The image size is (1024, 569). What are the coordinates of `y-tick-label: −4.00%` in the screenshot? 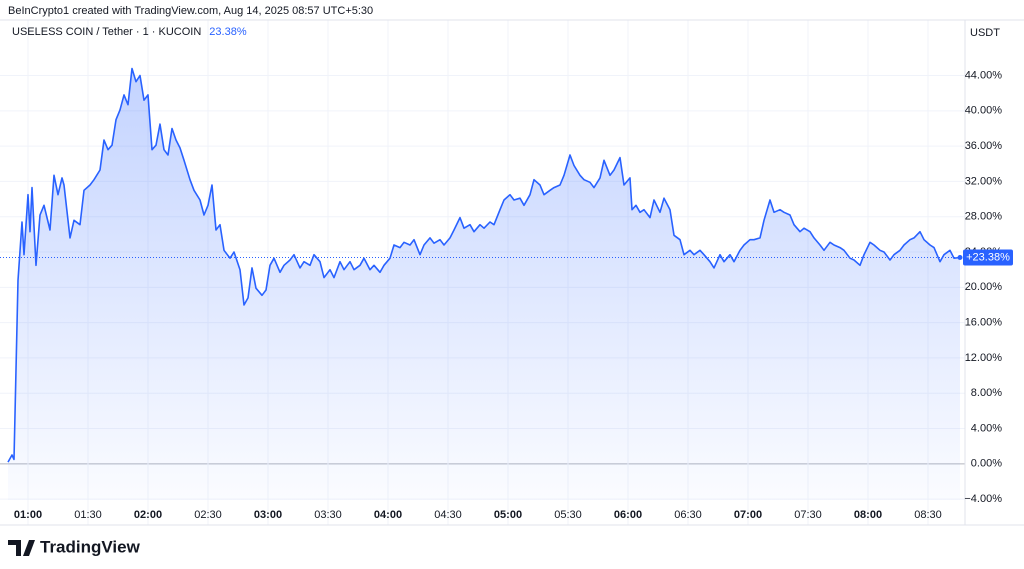 It's located at (983, 499).